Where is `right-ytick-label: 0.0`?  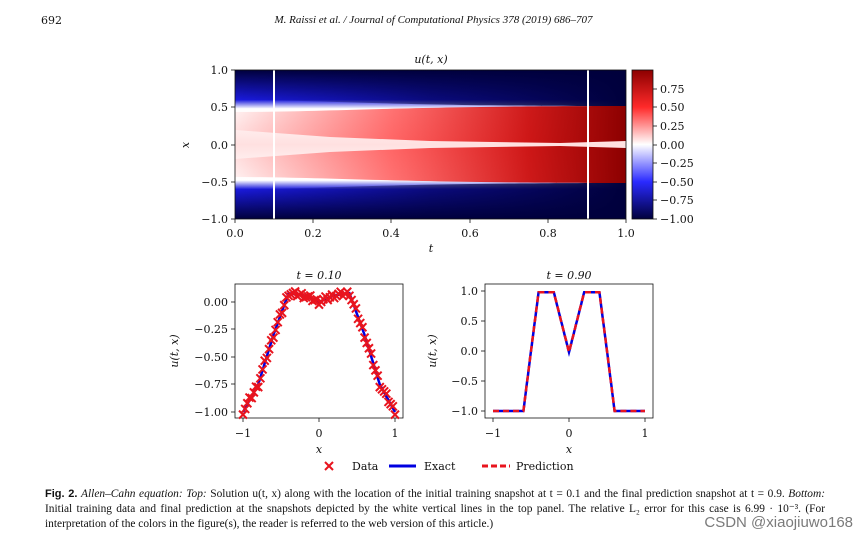 right-ytick-label: 0.0 is located at coordinates (470, 351).